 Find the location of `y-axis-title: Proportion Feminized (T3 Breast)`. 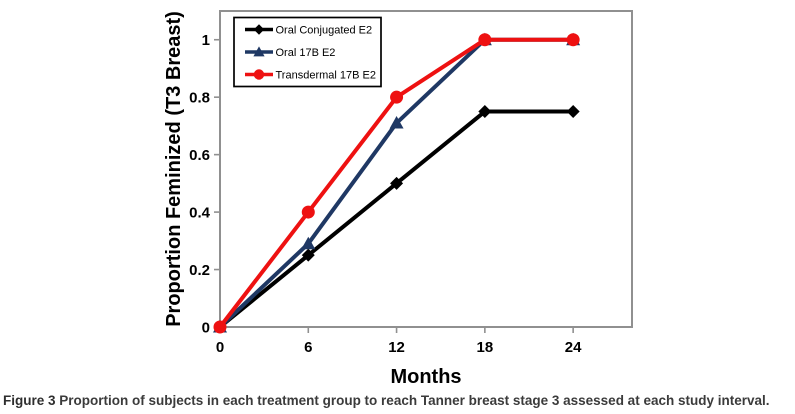

y-axis-title: Proportion Feminized (T3 Breast) is located at coordinates (174, 169).